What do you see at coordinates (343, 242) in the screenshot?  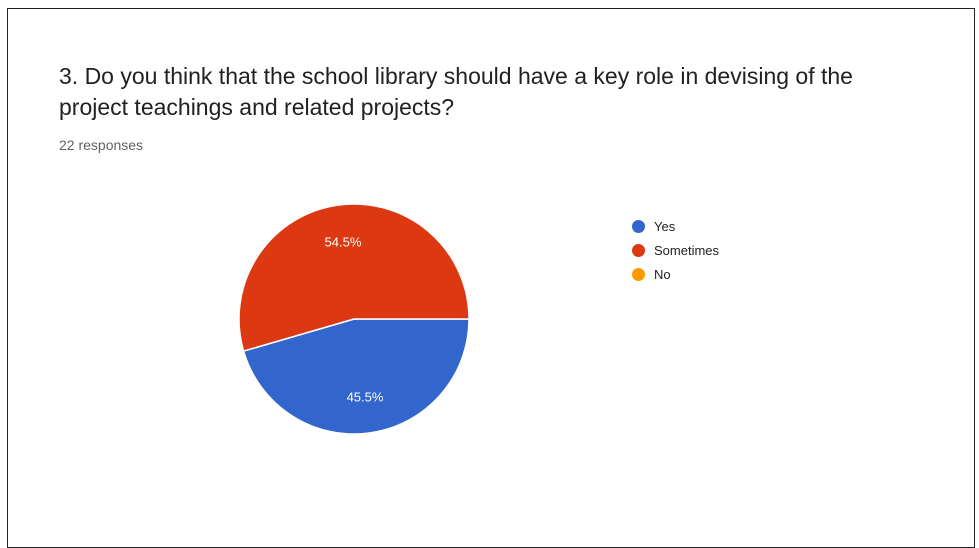 I see `slice-label-sometimes: 54.5%` at bounding box center [343, 242].